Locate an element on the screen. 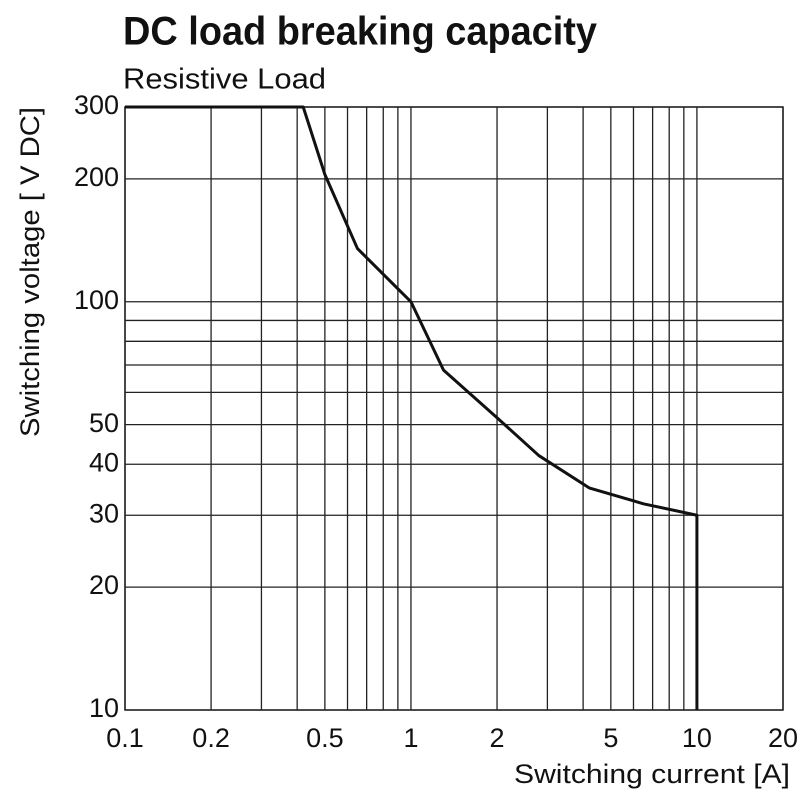 The width and height of the screenshot is (800, 800). y-tick-label: 40 is located at coordinates (104, 462).